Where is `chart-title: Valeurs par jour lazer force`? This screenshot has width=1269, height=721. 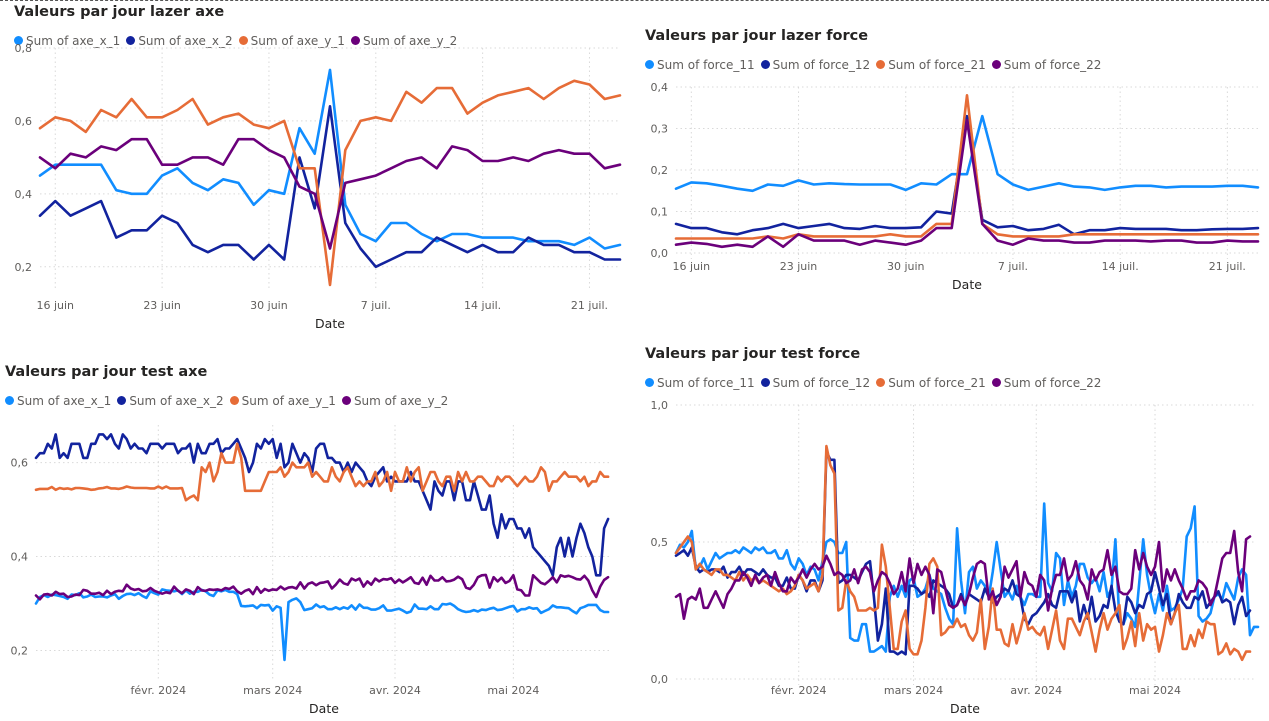
chart-title: Valeurs par jour lazer force is located at coordinates (757, 36).